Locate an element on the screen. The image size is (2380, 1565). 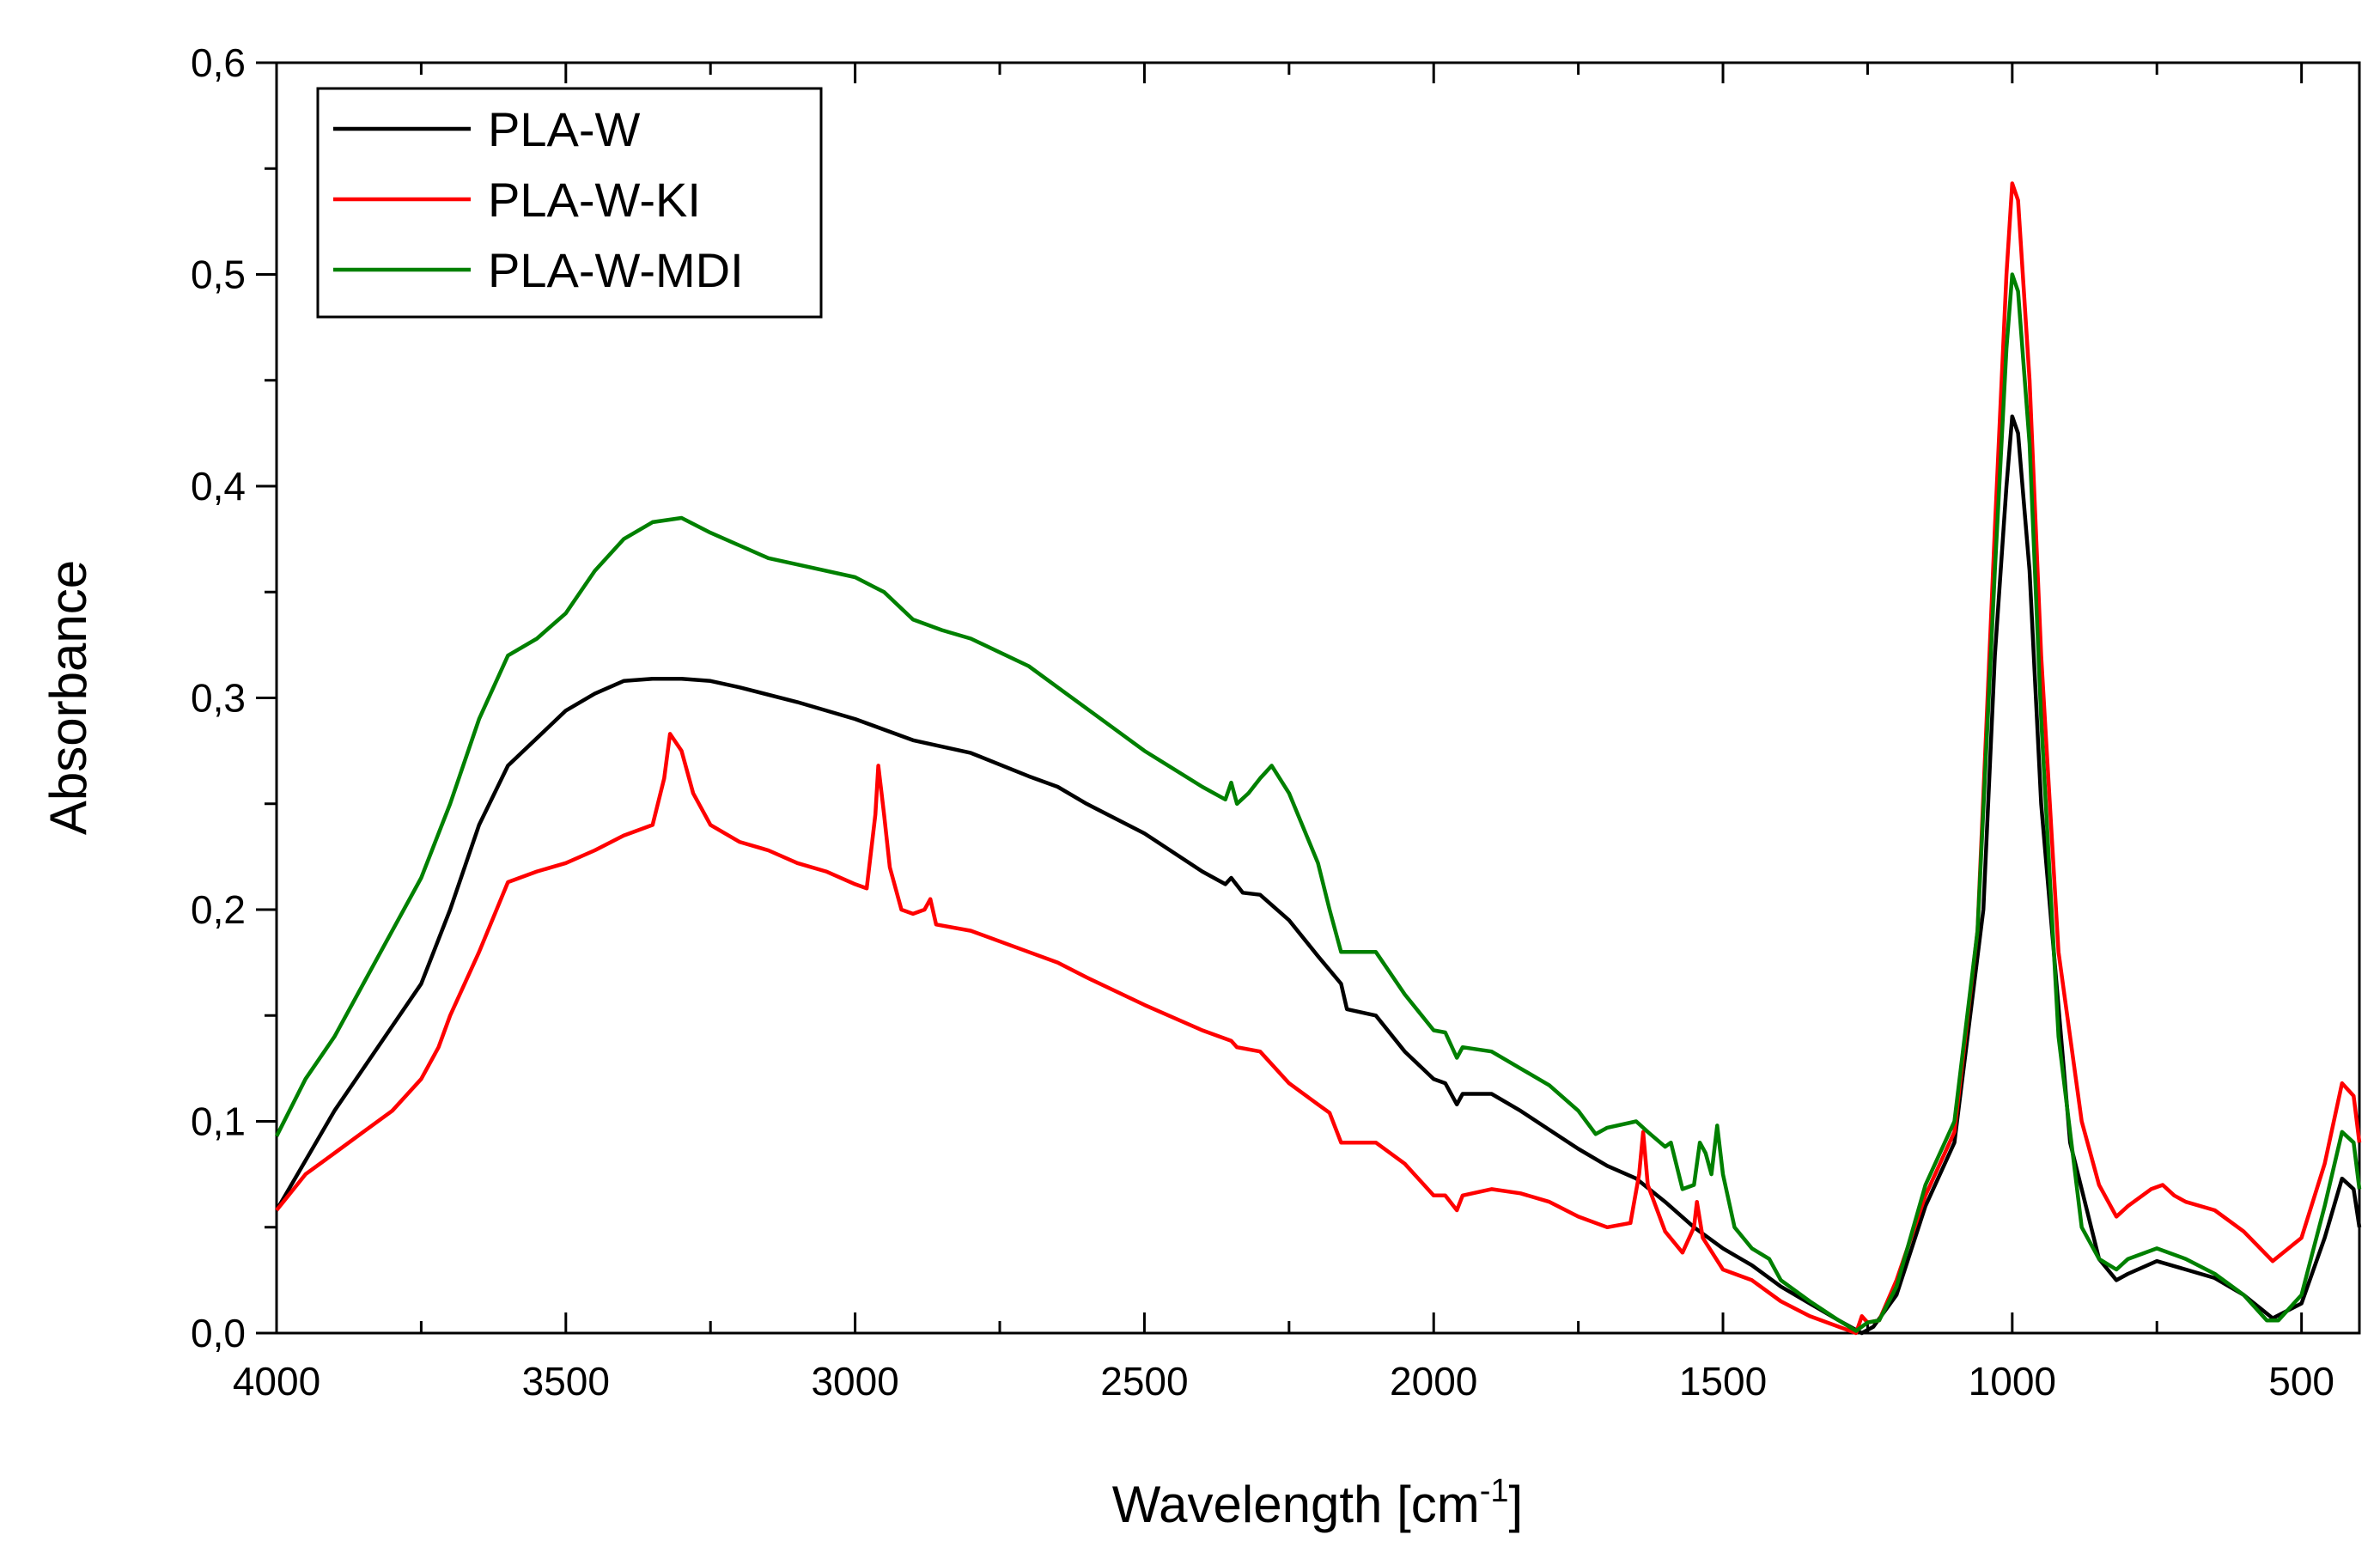
x-tick-label: 1000 is located at coordinates (2012, 1381).